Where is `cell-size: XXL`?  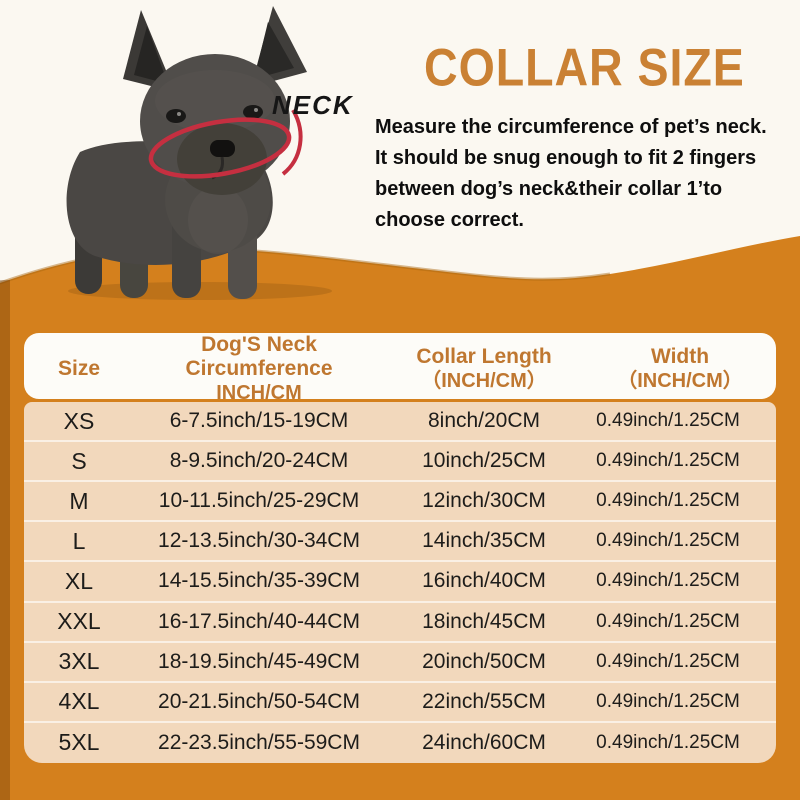 cell-size: XXL is located at coordinates (79, 621).